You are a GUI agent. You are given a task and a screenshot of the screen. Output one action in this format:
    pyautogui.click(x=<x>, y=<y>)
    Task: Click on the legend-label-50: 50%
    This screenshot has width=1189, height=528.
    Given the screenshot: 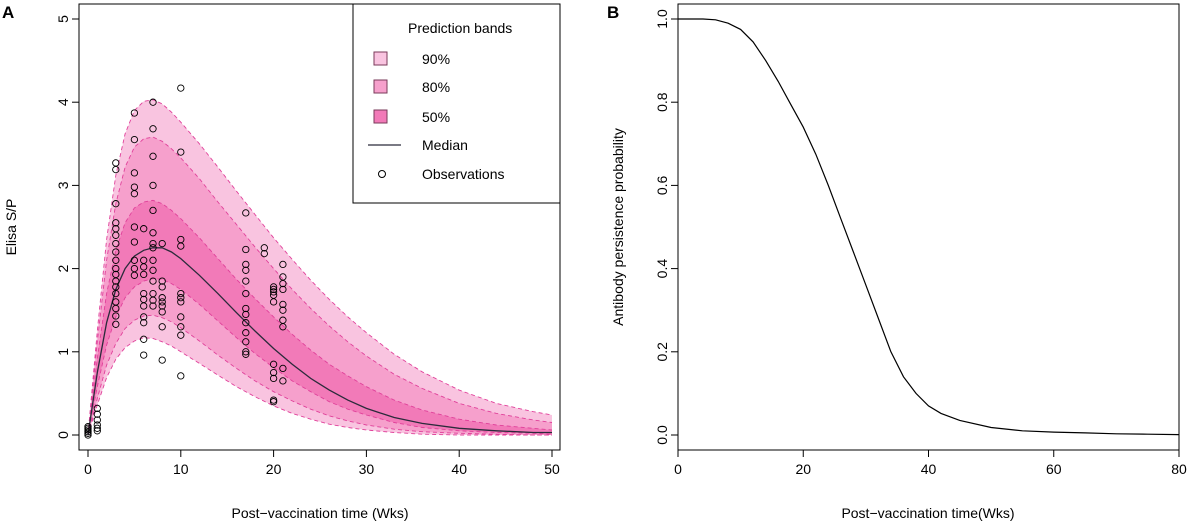 What is the action you would take?
    pyautogui.click(x=436, y=117)
    